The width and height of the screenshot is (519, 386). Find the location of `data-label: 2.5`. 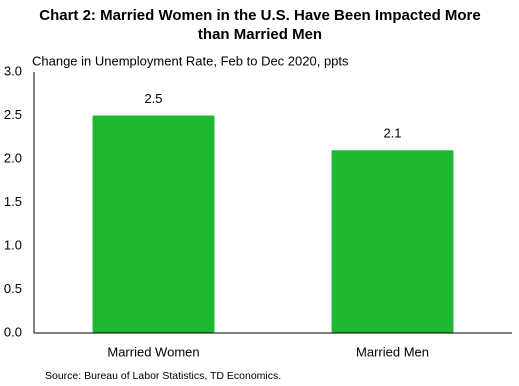

data-label: 2.5 is located at coordinates (153, 98).